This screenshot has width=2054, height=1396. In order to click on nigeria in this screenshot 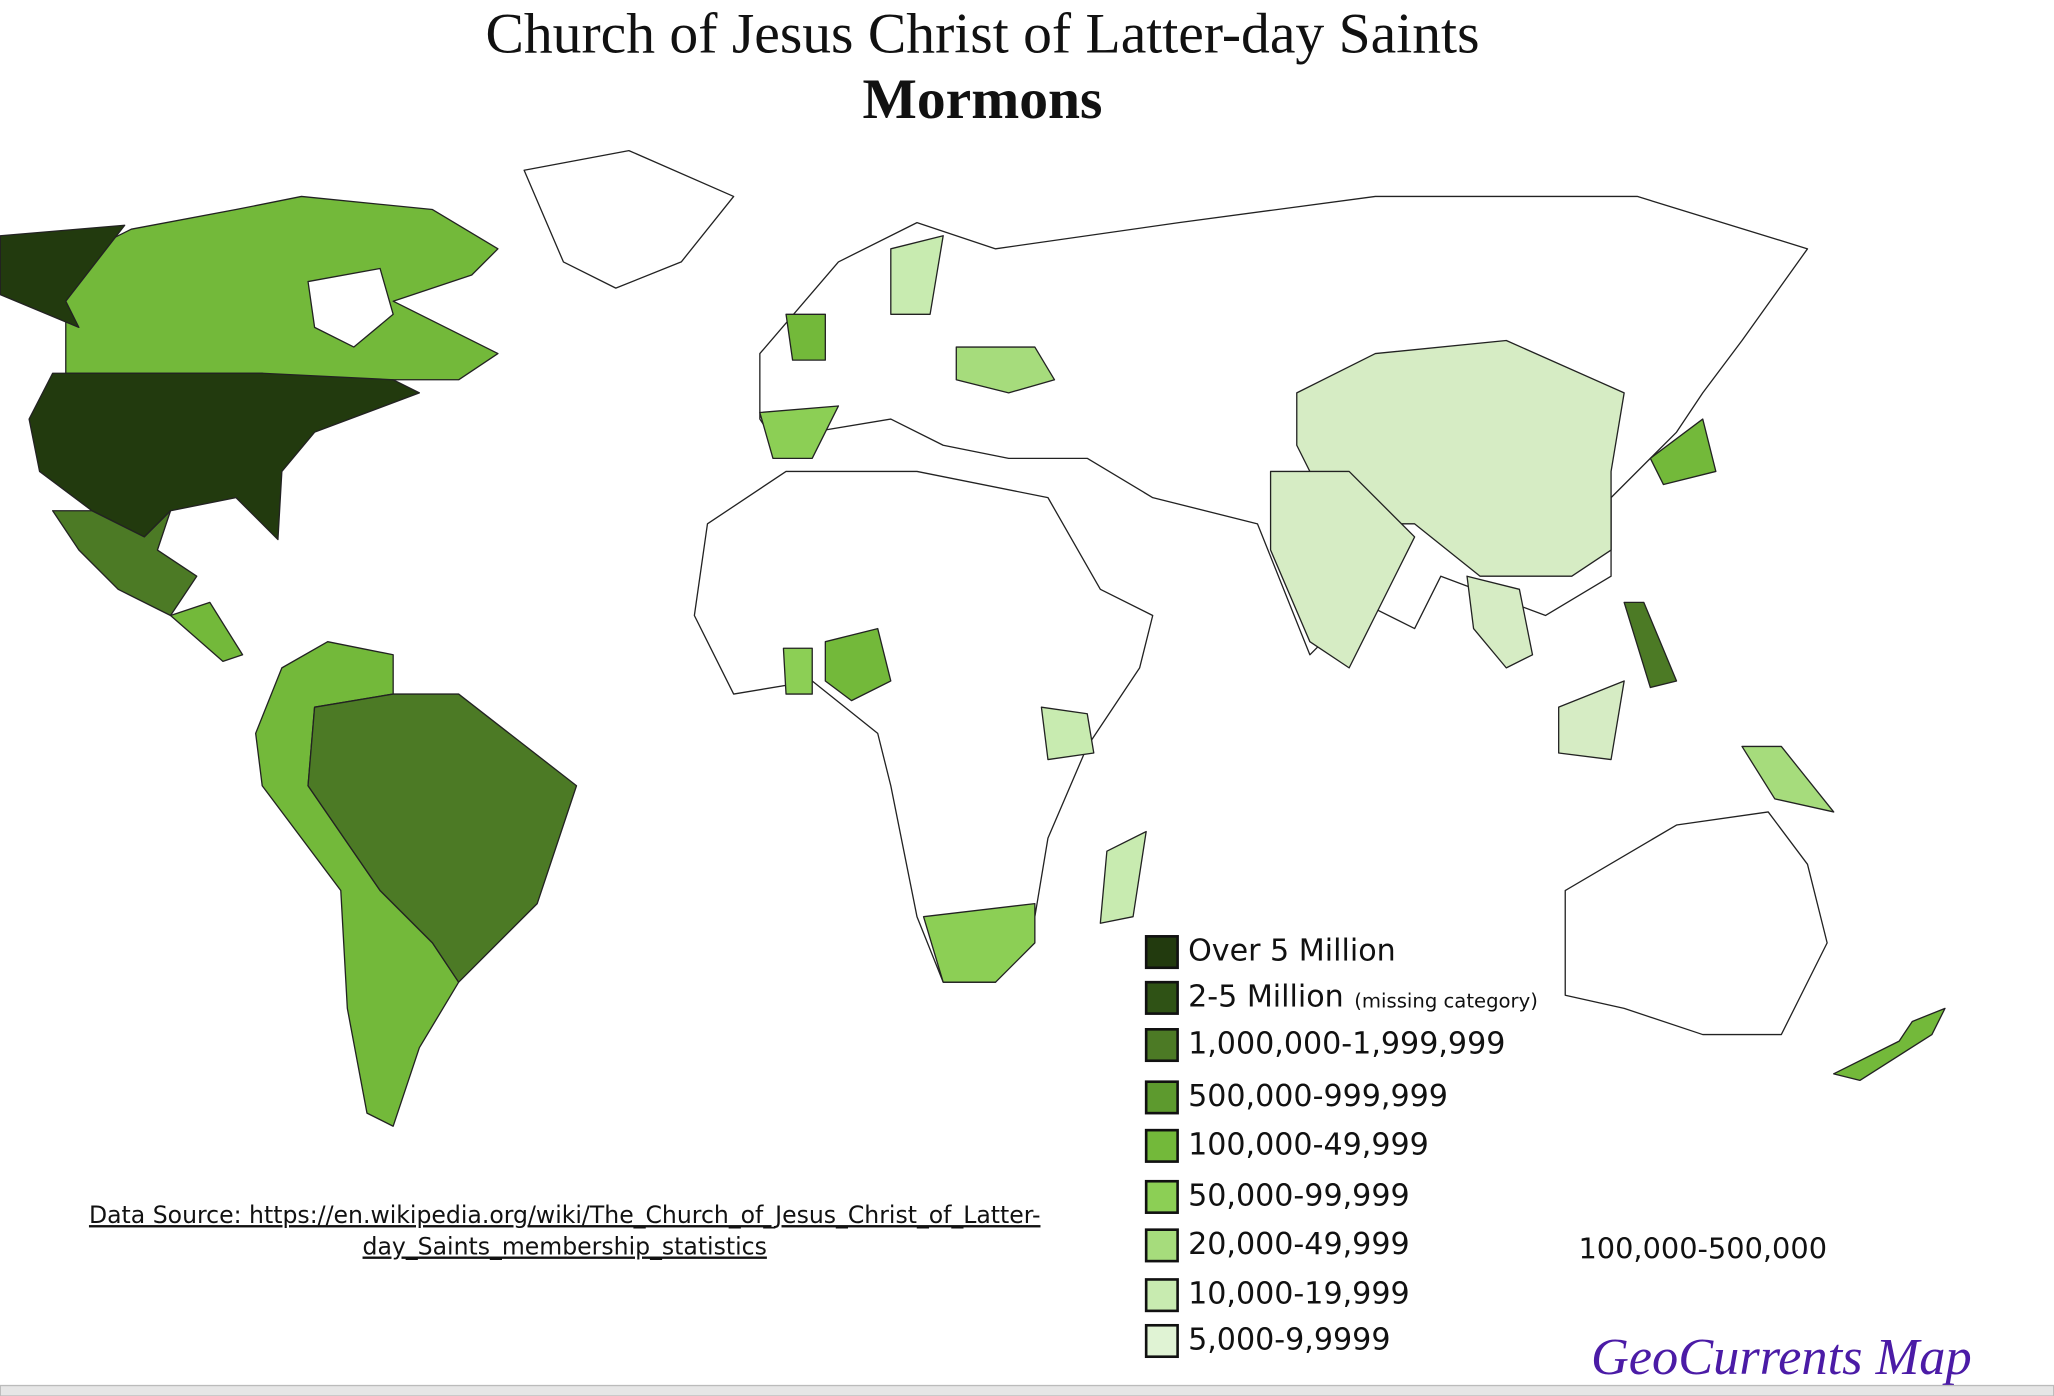, I will do `click(858, 664)`.